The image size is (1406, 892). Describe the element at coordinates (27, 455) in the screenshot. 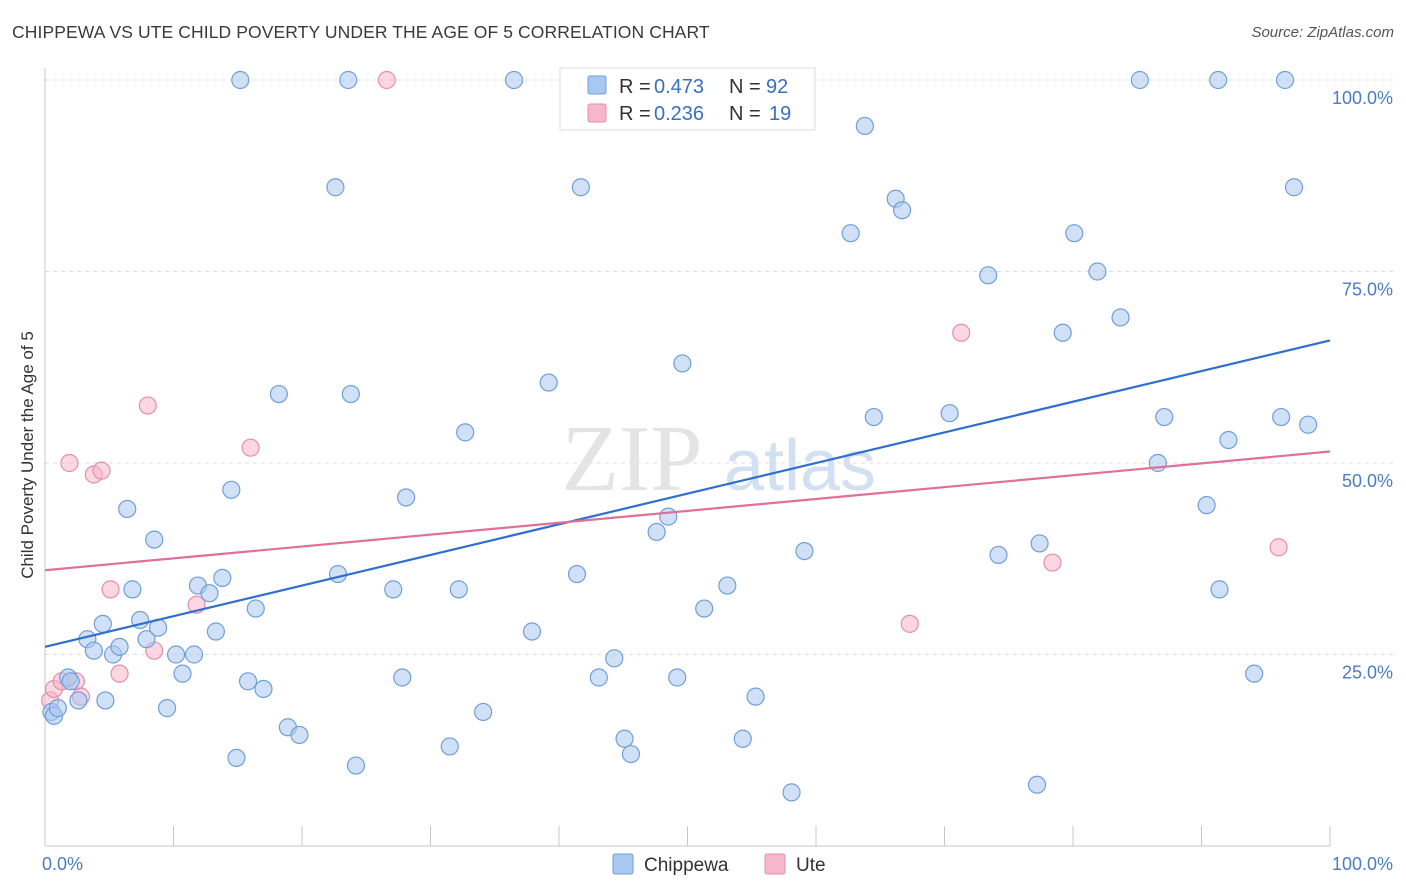

I see `y-axis-label: Child Poverty Under the Age of 5` at that location.